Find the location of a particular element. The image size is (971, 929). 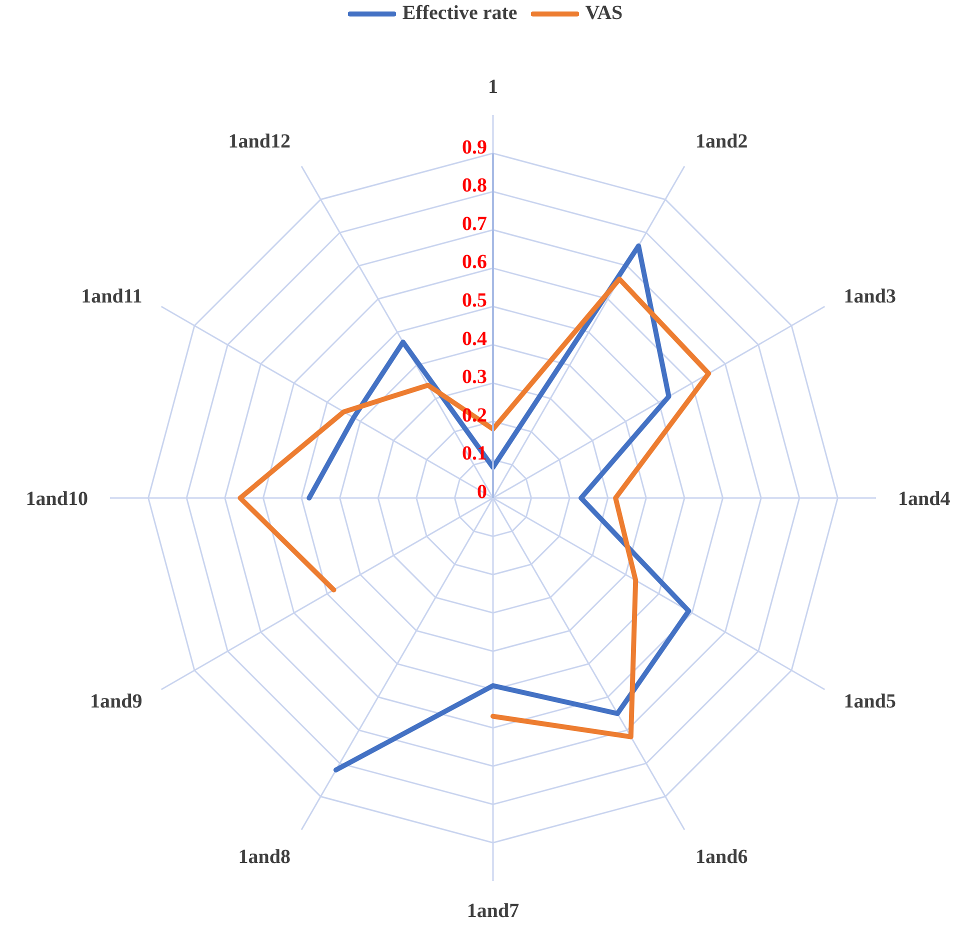

y-tick-label: 0.6 is located at coordinates (474, 262).